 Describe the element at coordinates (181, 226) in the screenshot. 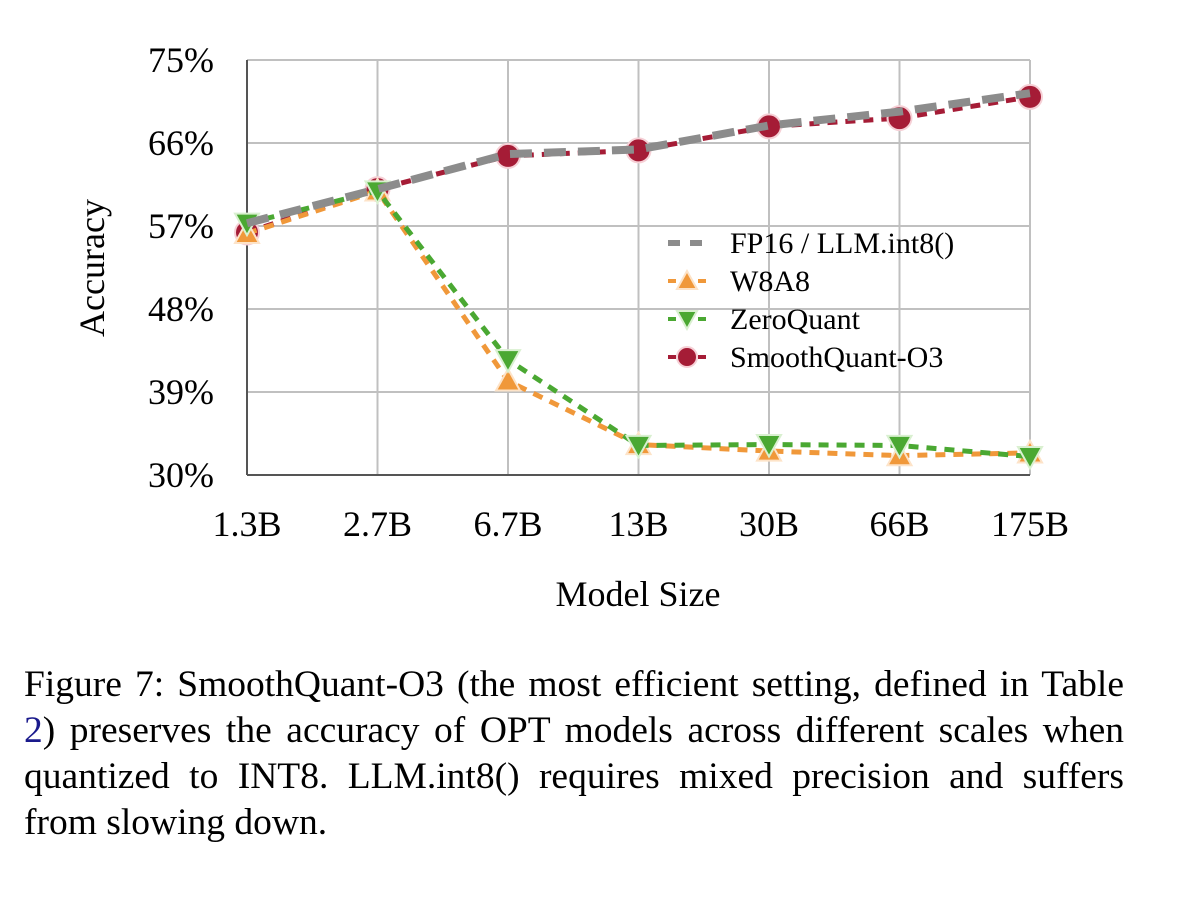

I see `y-tick-label: 57%` at that location.